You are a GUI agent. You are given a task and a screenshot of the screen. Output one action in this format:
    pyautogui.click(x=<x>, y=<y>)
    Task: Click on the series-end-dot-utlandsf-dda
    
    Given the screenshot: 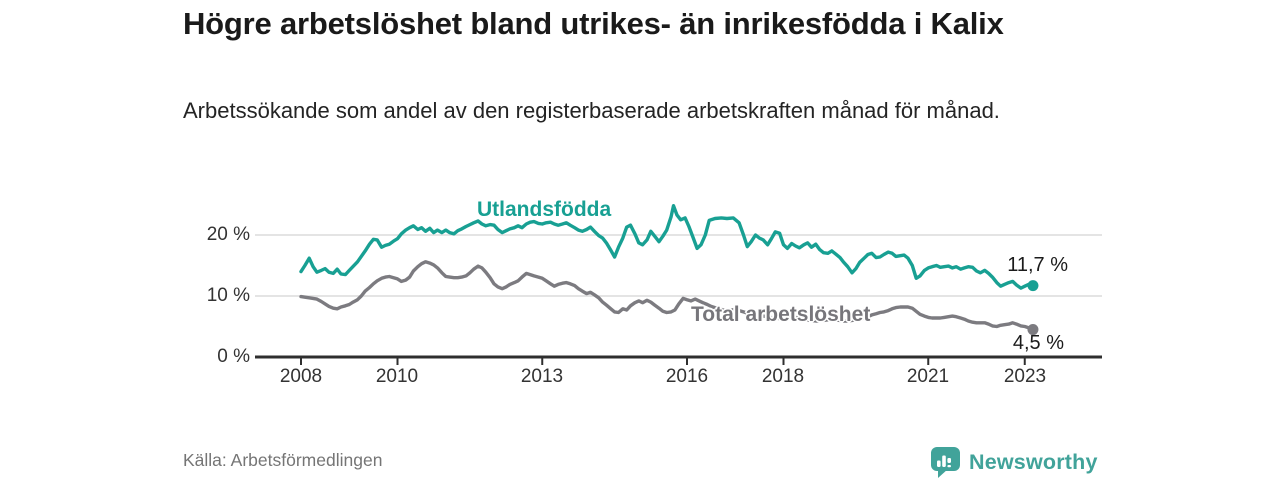 What is the action you would take?
    pyautogui.click(x=1033, y=286)
    